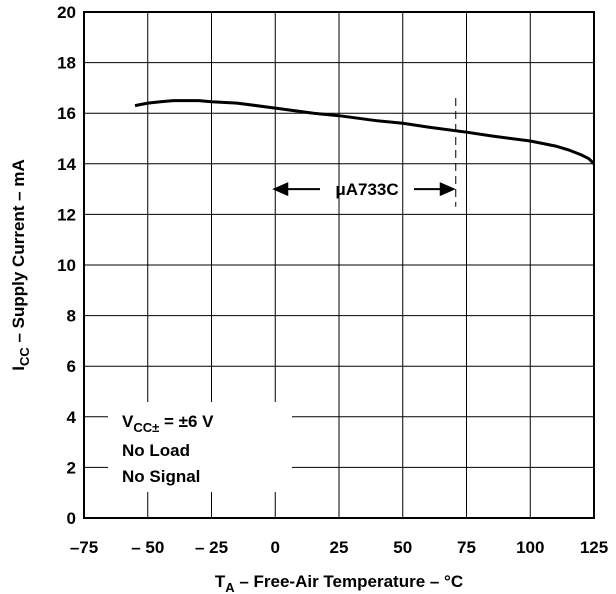 The width and height of the screenshot is (616, 594). What do you see at coordinates (71, 518) in the screenshot?
I see `y-tick-label: 0` at bounding box center [71, 518].